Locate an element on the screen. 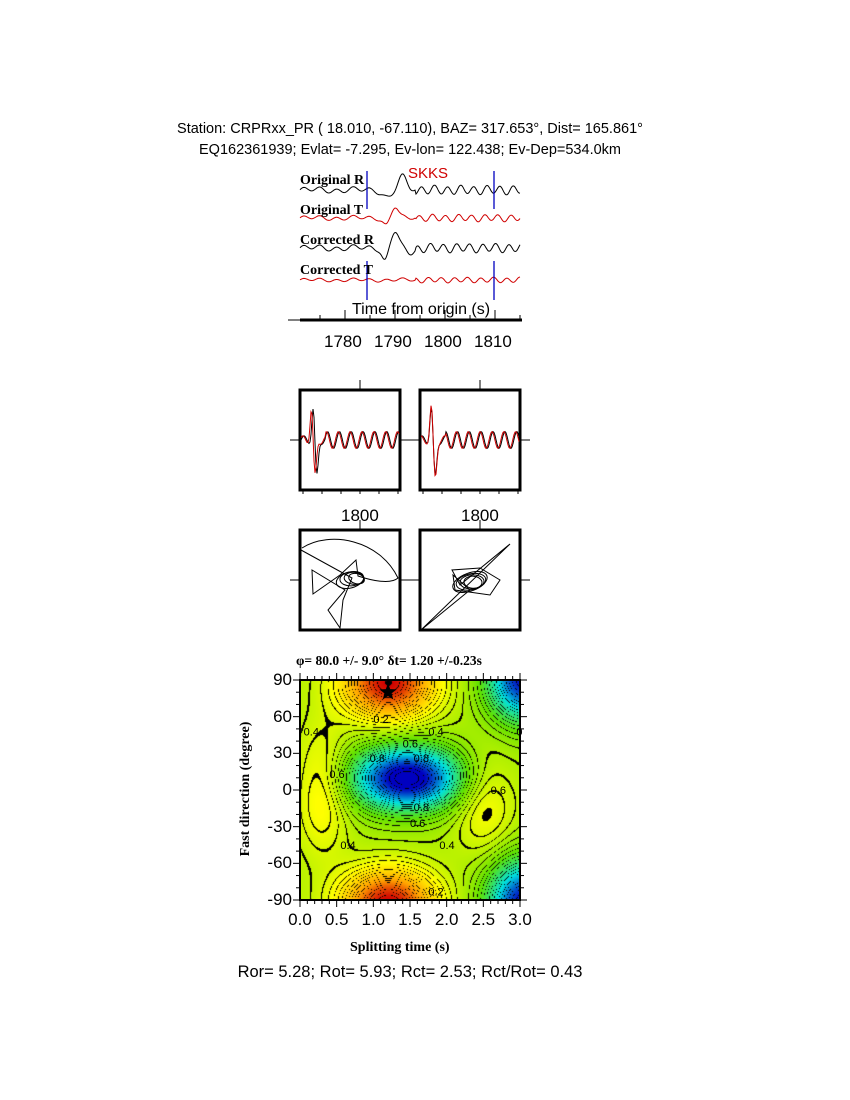 Image resolution: width=850 pixels, height=1100 pixels. best-fit-star-icon is located at coordinates (388, 691).